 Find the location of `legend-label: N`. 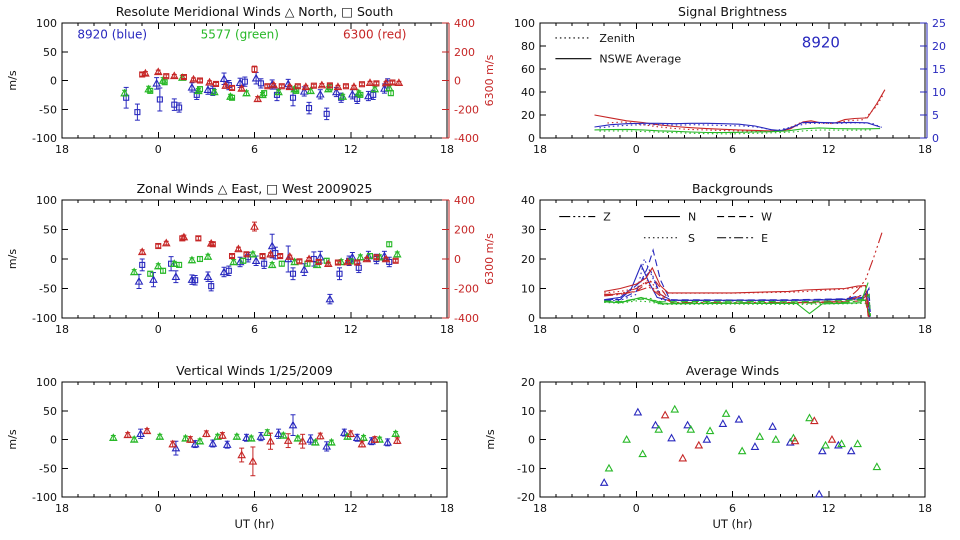

legend-label: N is located at coordinates (692, 217).